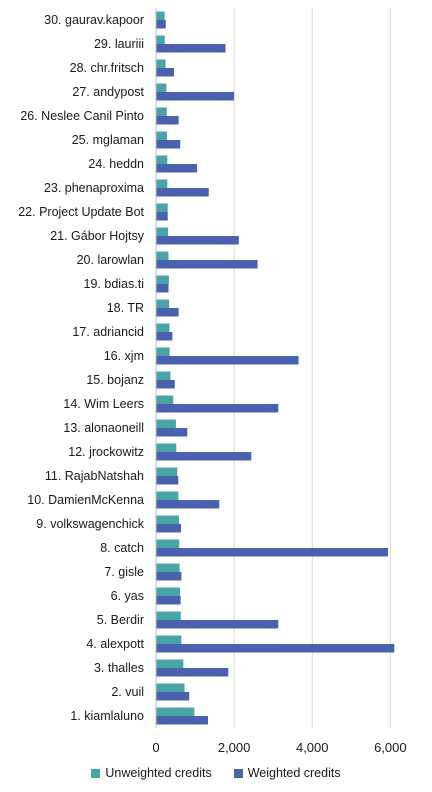 This screenshot has height=792, width=432. What do you see at coordinates (119, 668) in the screenshot?
I see `category-label-28: 3. thalles` at bounding box center [119, 668].